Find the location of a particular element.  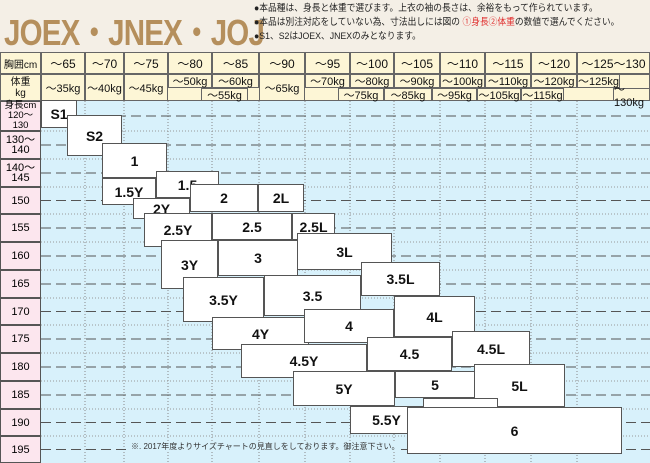

weight-cell: ～45kg is located at coordinates (146, 87).